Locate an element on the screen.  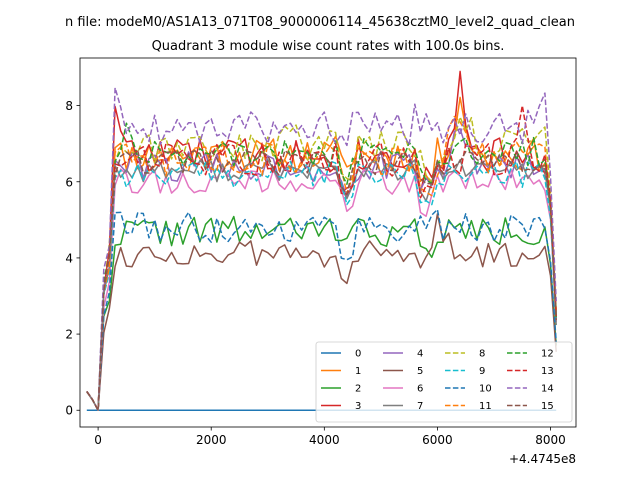
y-tick-label: 6 is located at coordinates (69, 182).